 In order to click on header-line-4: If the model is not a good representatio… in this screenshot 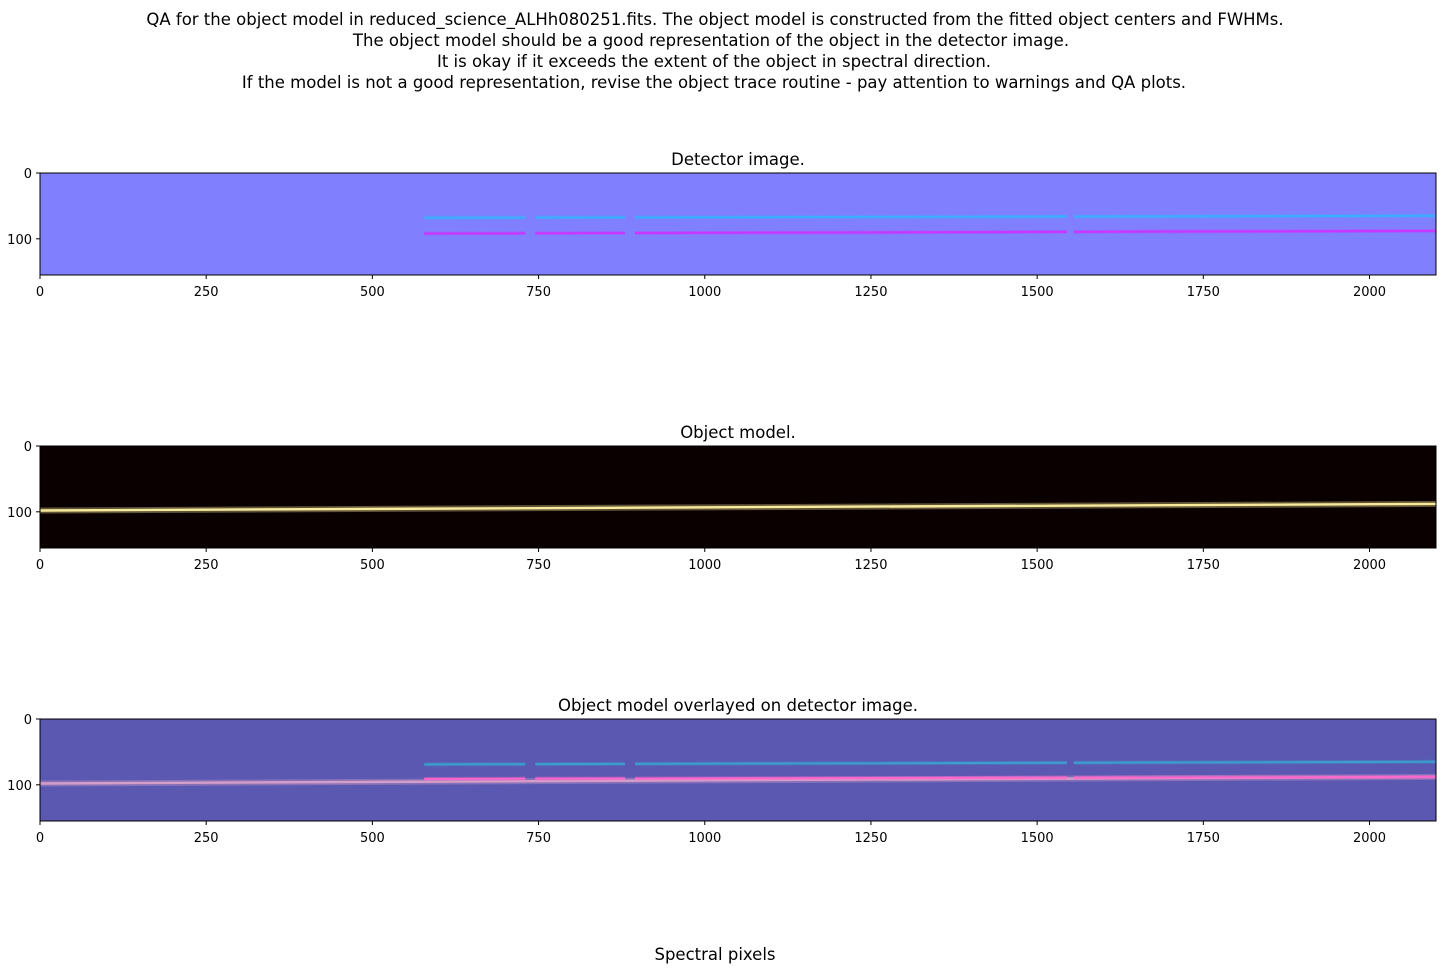, I will do `click(714, 82)`.